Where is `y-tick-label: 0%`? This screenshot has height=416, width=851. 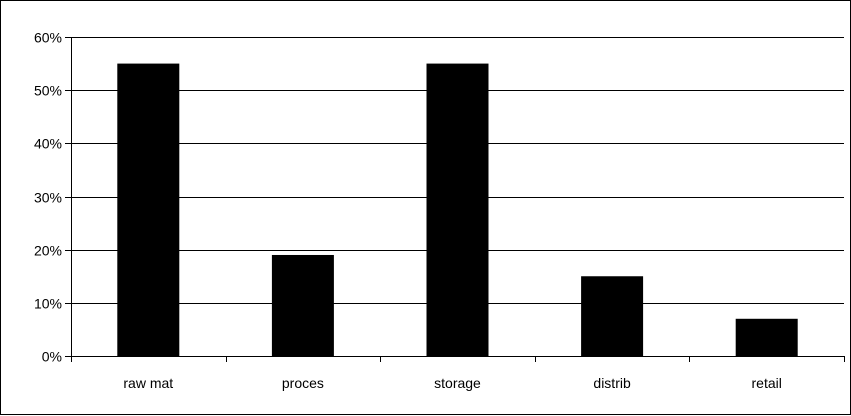
y-tick-label: 0% is located at coordinates (52, 357).